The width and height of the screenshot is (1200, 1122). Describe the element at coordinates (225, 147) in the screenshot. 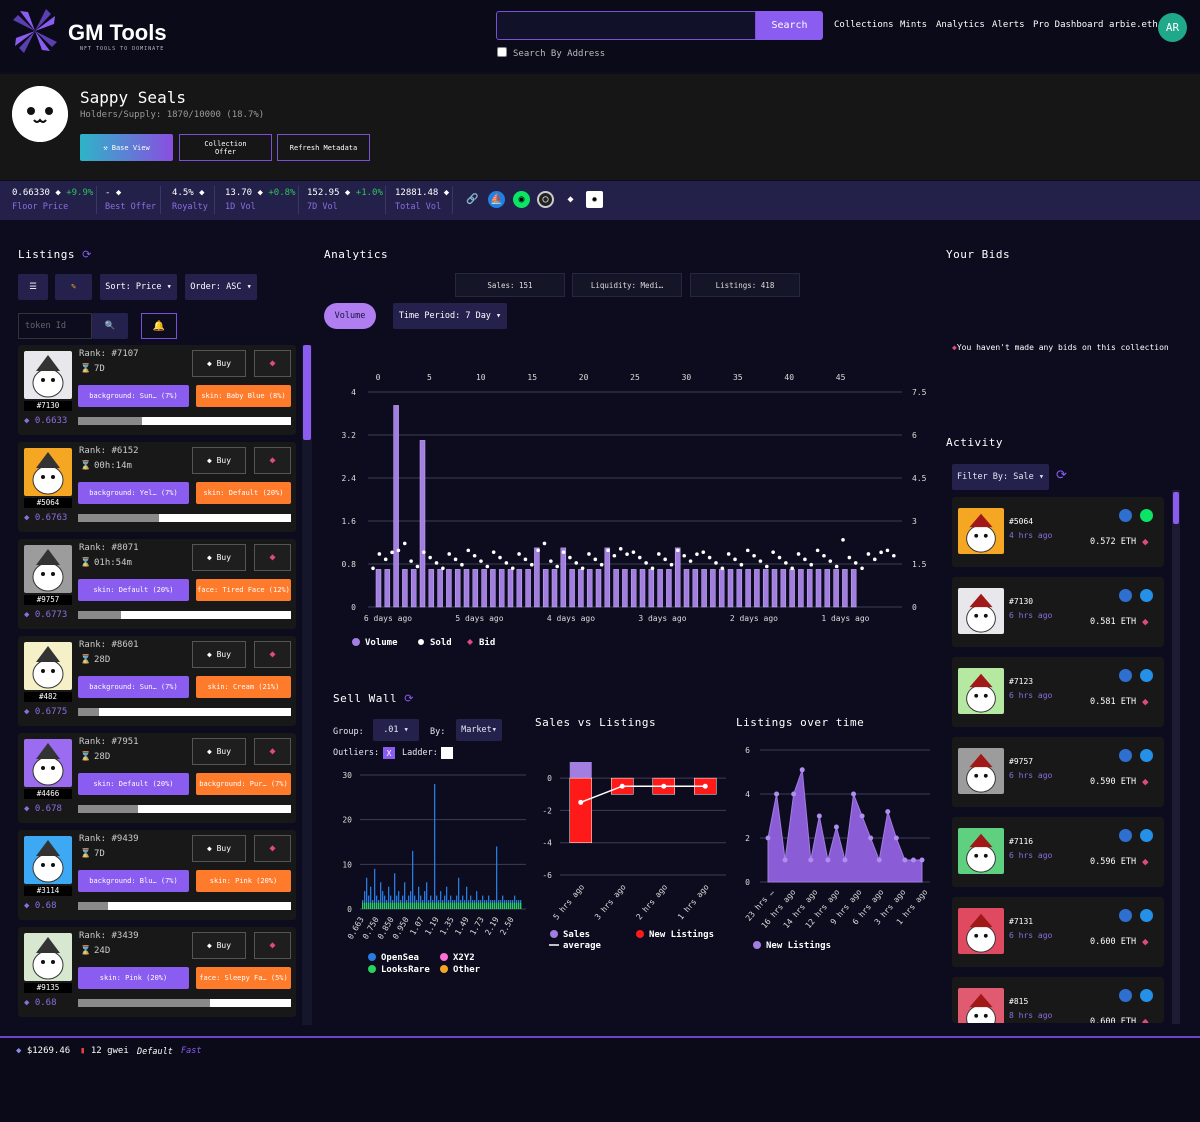

I see `collection-offer-button: Collection Offer` at that location.